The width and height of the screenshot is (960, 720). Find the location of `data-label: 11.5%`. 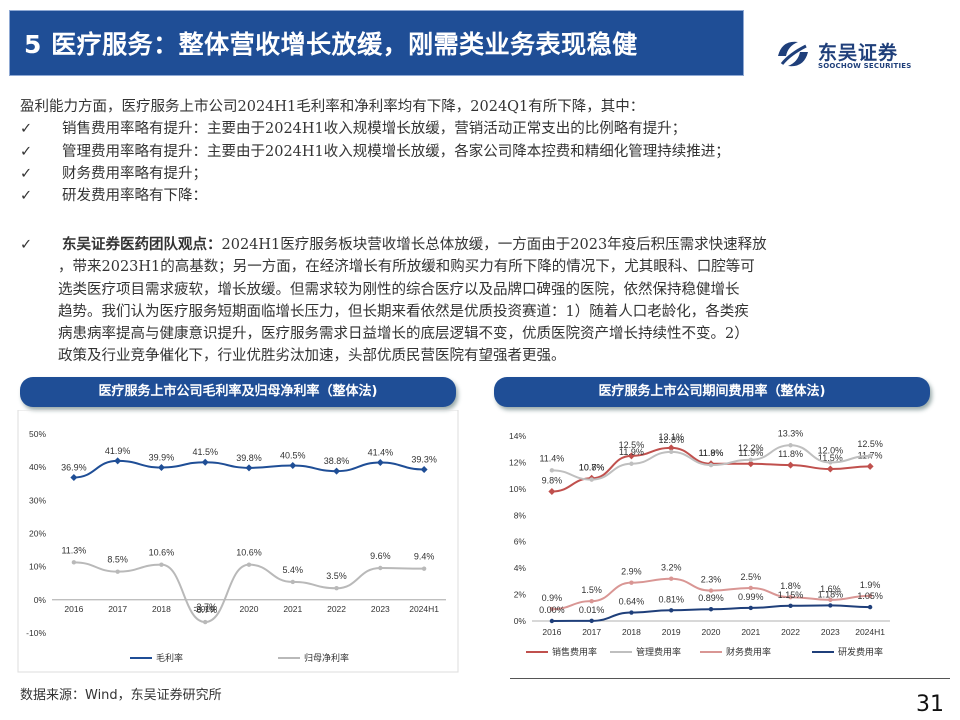

data-label: 11.5% is located at coordinates (830, 458).